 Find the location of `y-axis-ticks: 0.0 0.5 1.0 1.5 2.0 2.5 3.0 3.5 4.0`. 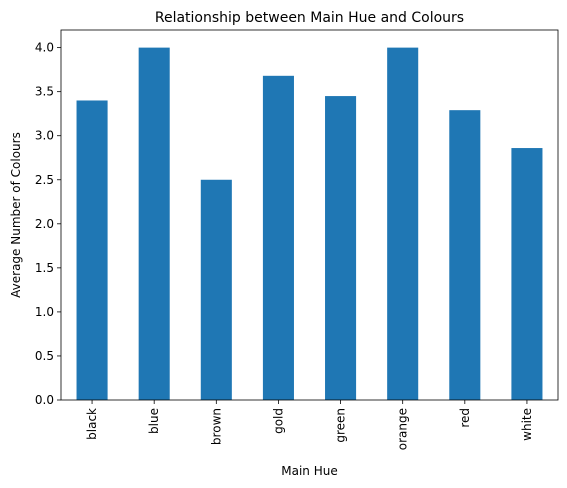

y-axis-ticks: 0.0 0.5 1.0 1.5 2.0 2.5 3.0 3.5 4.0 is located at coordinates (48, 224).